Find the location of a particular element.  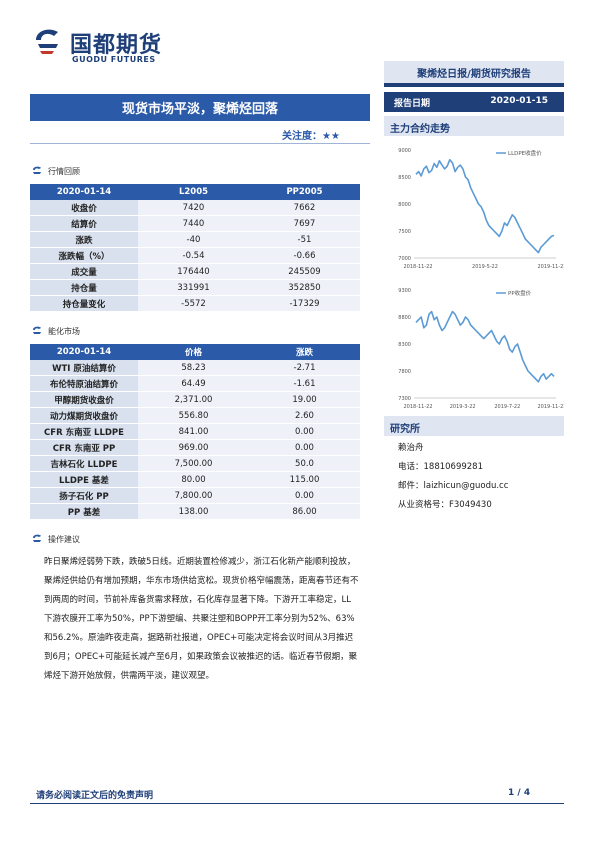

table-row: 动力煤期货收盘价 556.80 2.60 is located at coordinates (195, 415).